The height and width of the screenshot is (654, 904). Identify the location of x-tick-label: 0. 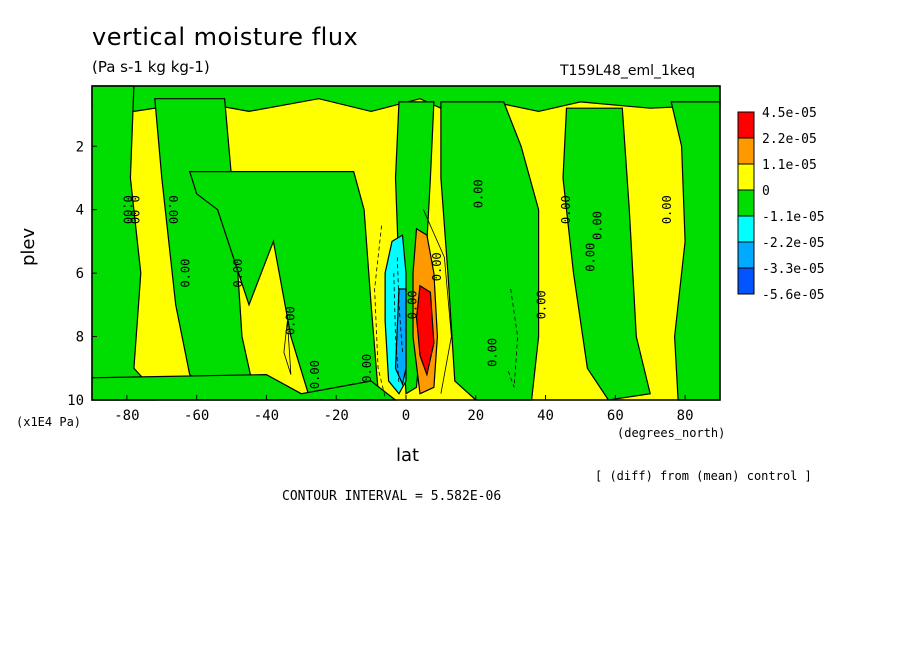
(406, 416).